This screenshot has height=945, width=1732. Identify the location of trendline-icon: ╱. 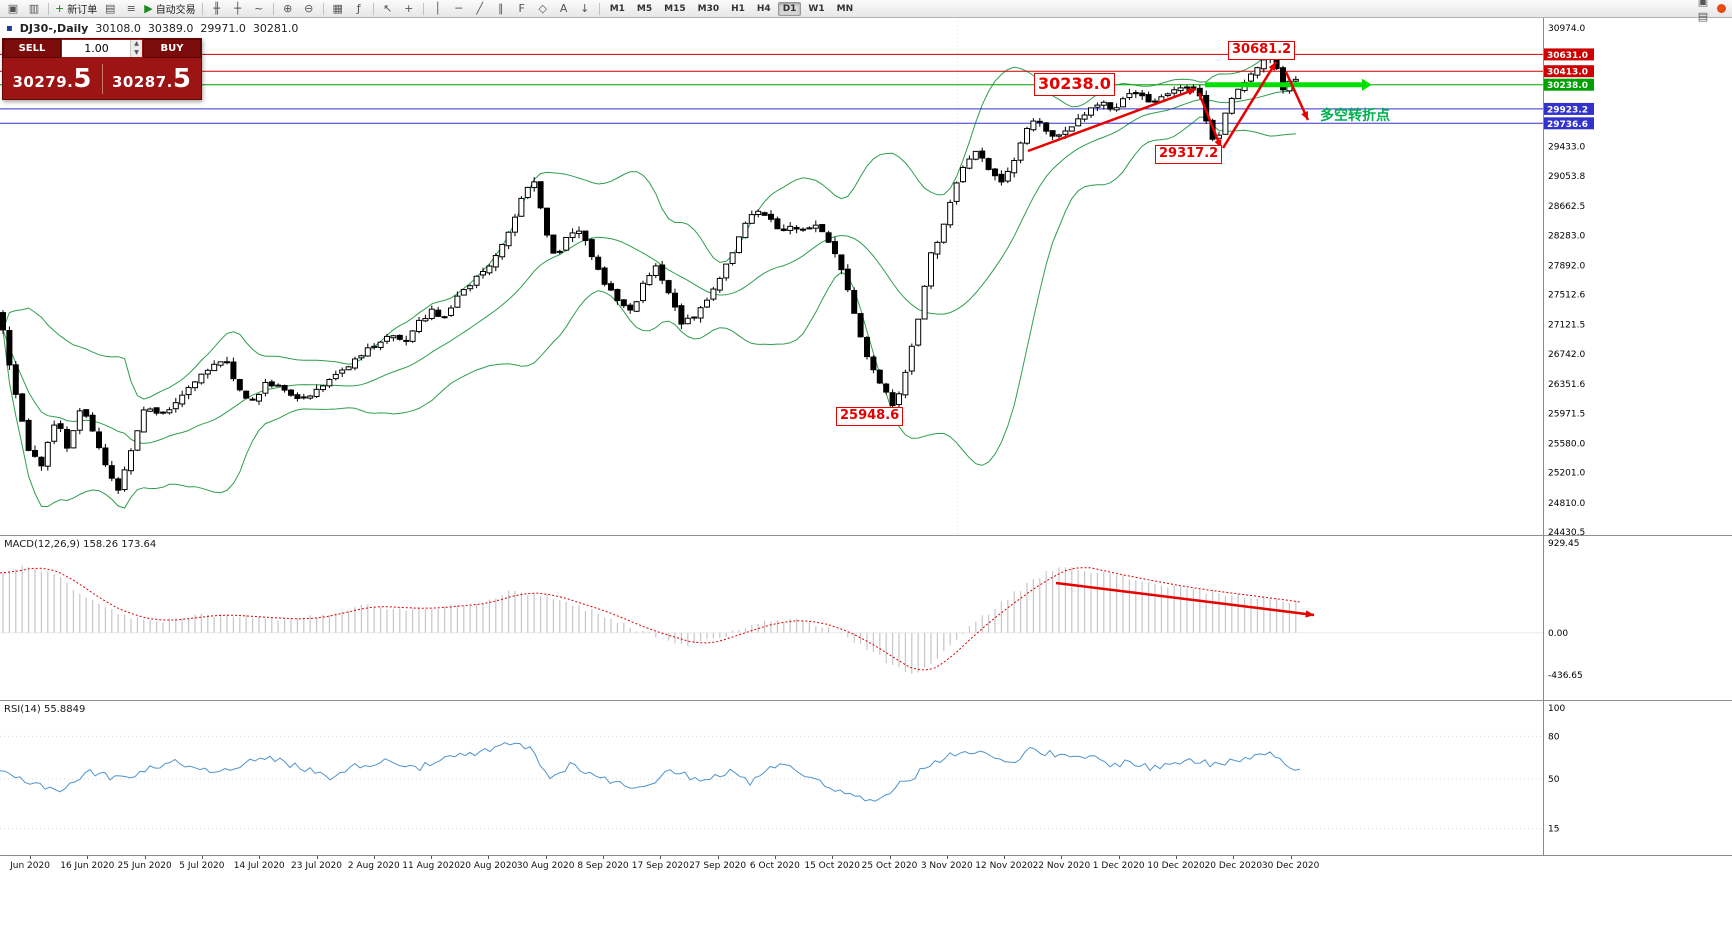
(479, 8).